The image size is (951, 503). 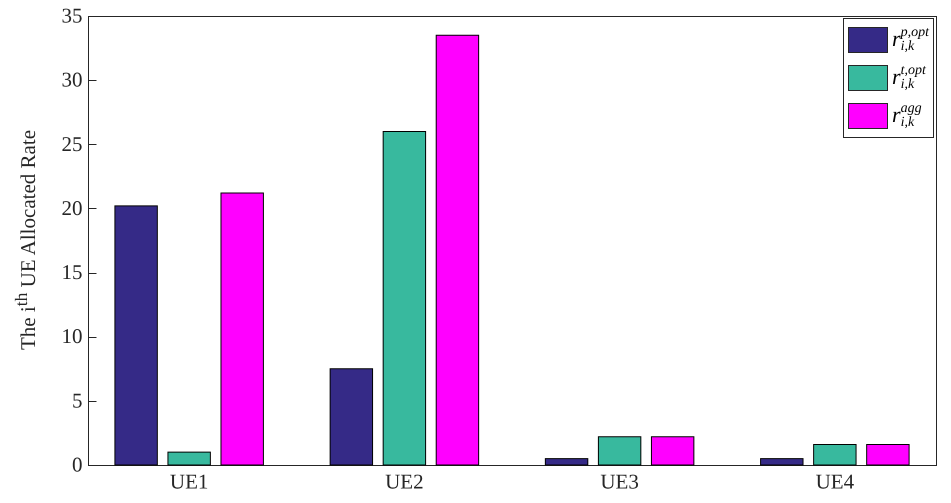 I want to click on y-tick-label: 0, so click(x=77, y=464).